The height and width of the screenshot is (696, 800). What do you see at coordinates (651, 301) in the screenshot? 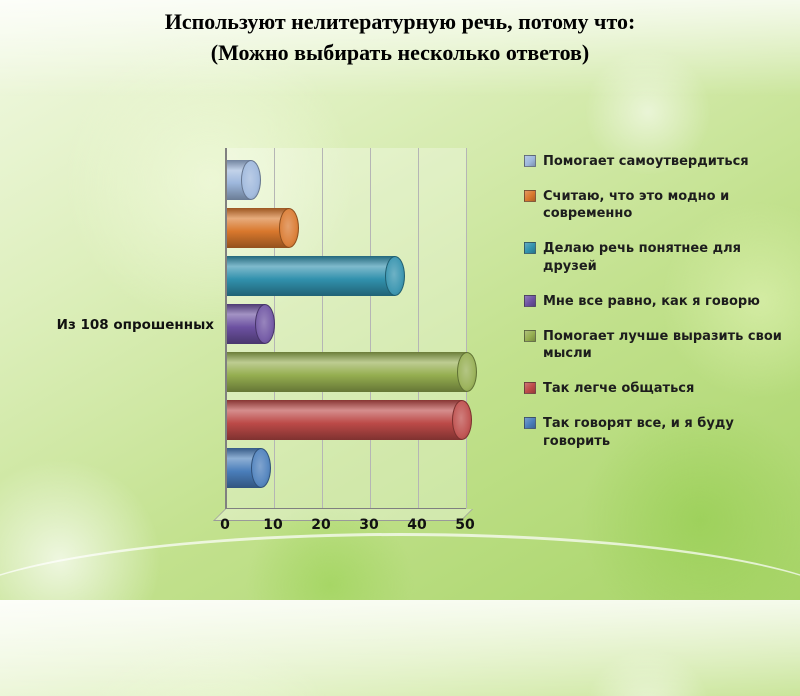
I see `legend-label: Мне все равно, как я говорю` at bounding box center [651, 301].